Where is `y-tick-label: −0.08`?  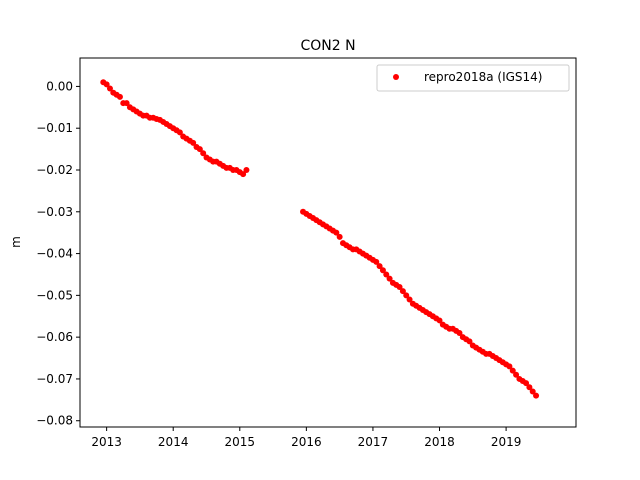
y-tick-label: −0.08 is located at coordinates (54, 421).